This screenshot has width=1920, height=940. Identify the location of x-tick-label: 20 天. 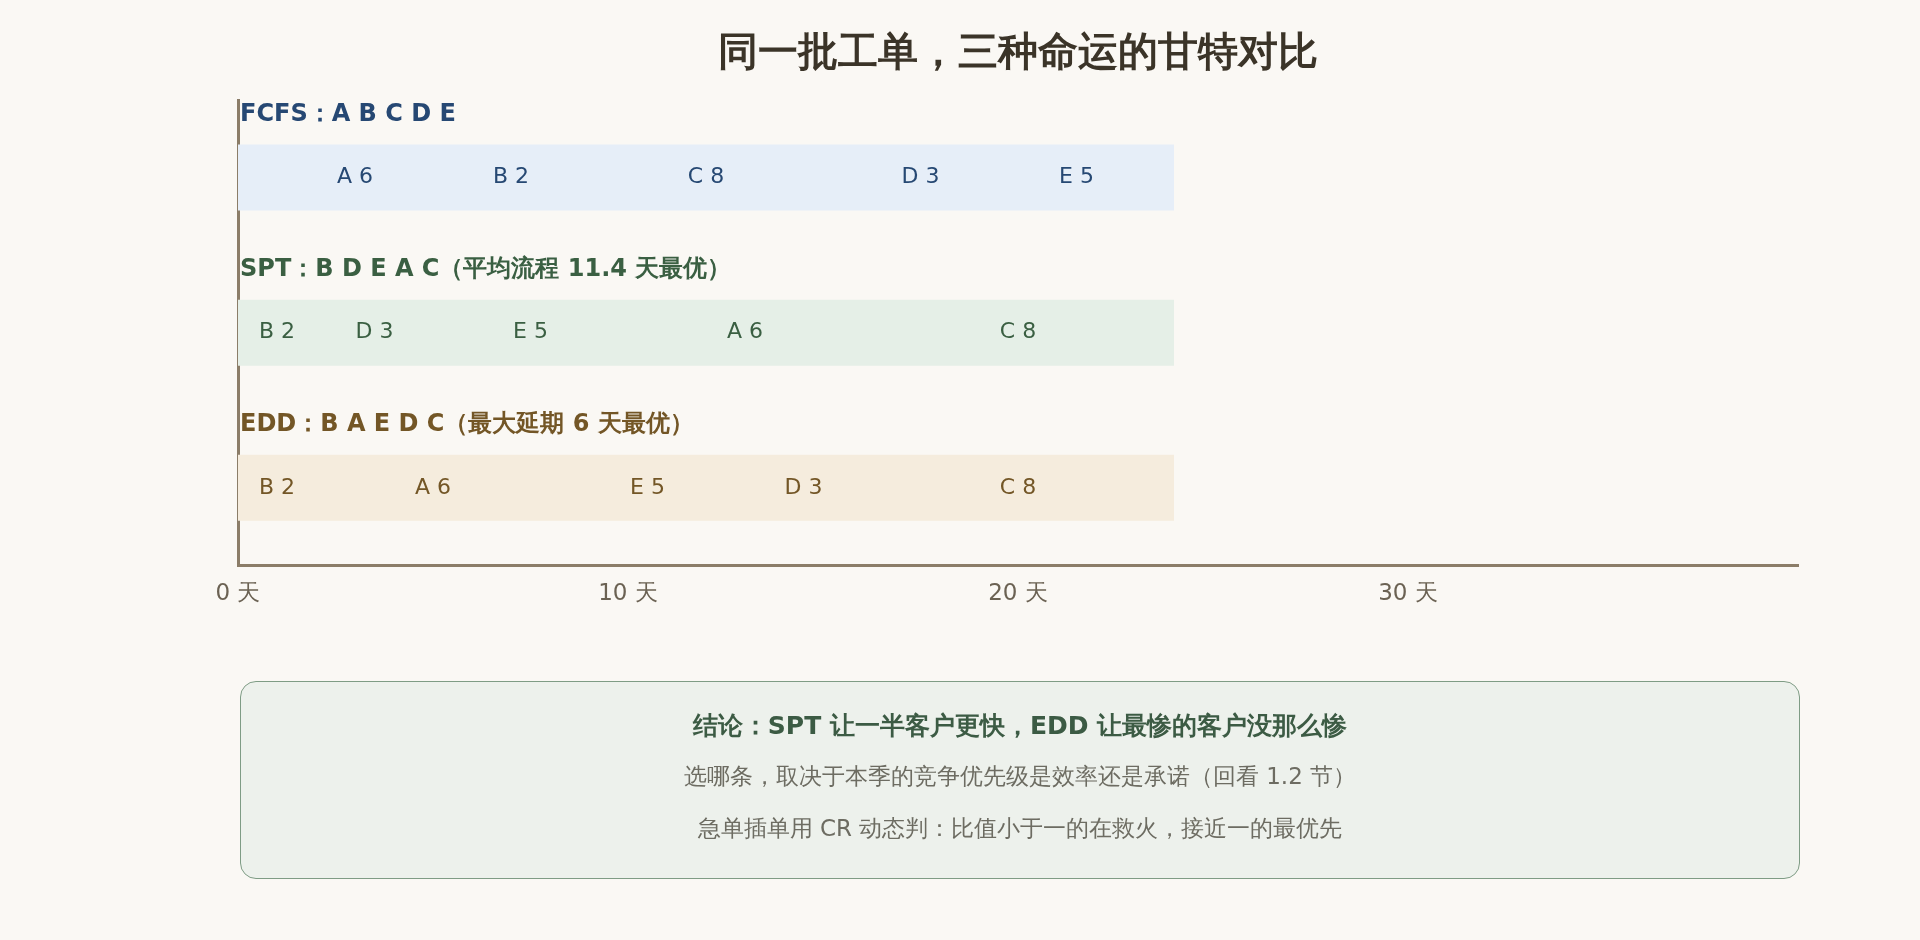
(1018, 592).